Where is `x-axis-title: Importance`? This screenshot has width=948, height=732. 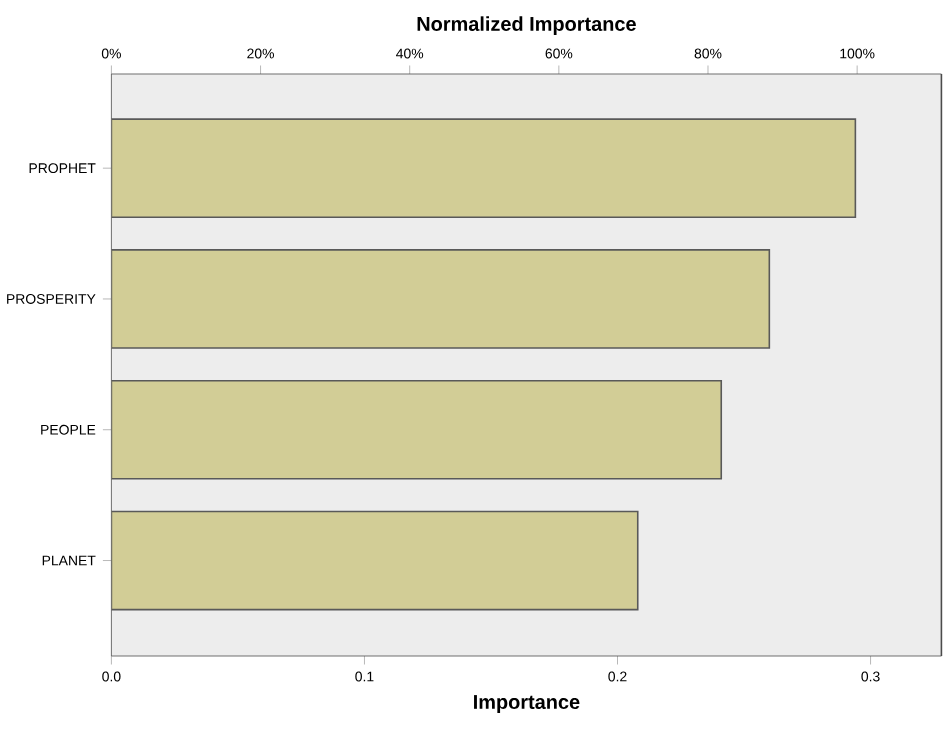 x-axis-title: Importance is located at coordinates (527, 704).